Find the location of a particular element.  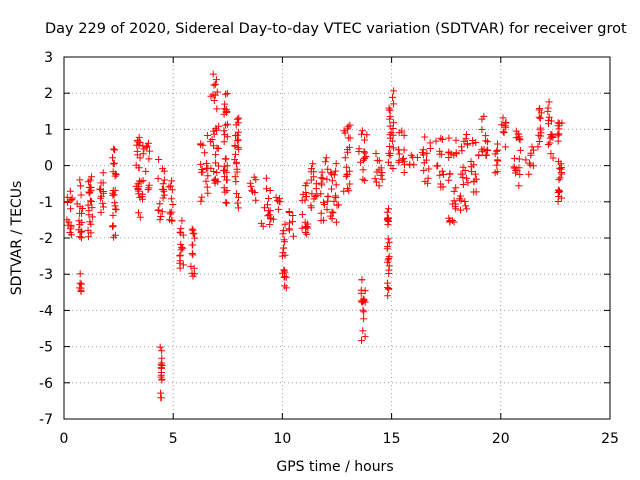

x-tick-label: 5 is located at coordinates (173, 439).